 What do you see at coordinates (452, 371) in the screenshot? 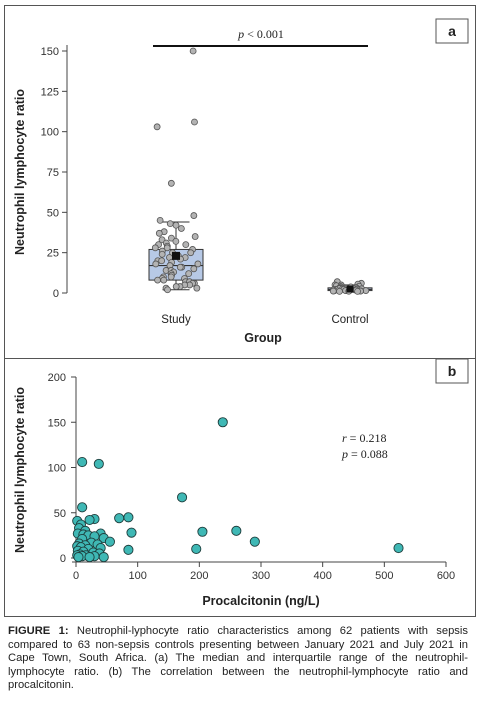
I see `panel-b-label: b` at bounding box center [452, 371].